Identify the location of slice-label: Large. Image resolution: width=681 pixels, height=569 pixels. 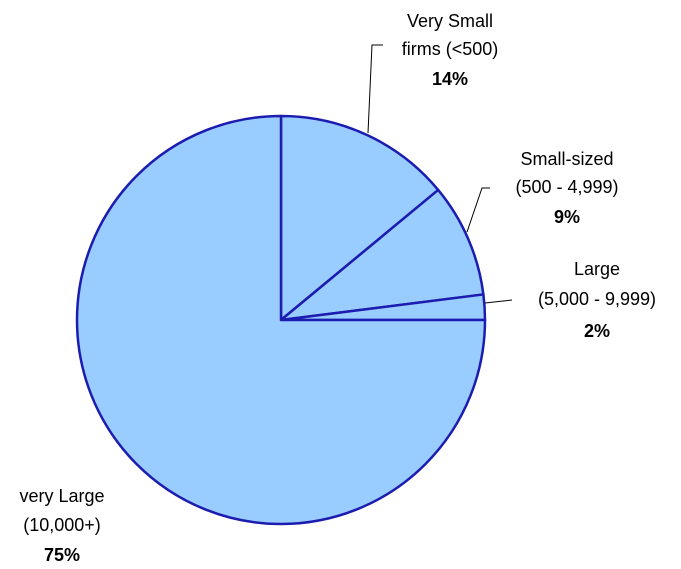
(597, 269).